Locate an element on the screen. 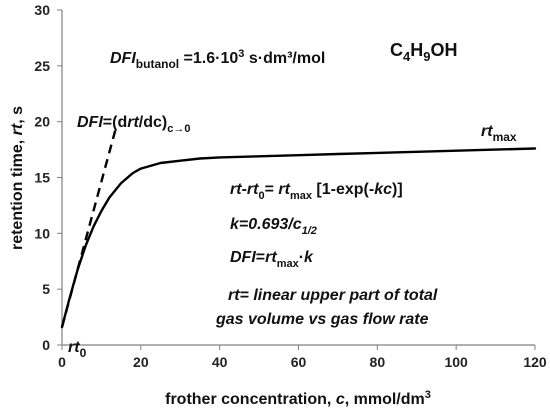 This screenshot has height=410, width=550. x-tick-label: 0 is located at coordinates (62, 362).